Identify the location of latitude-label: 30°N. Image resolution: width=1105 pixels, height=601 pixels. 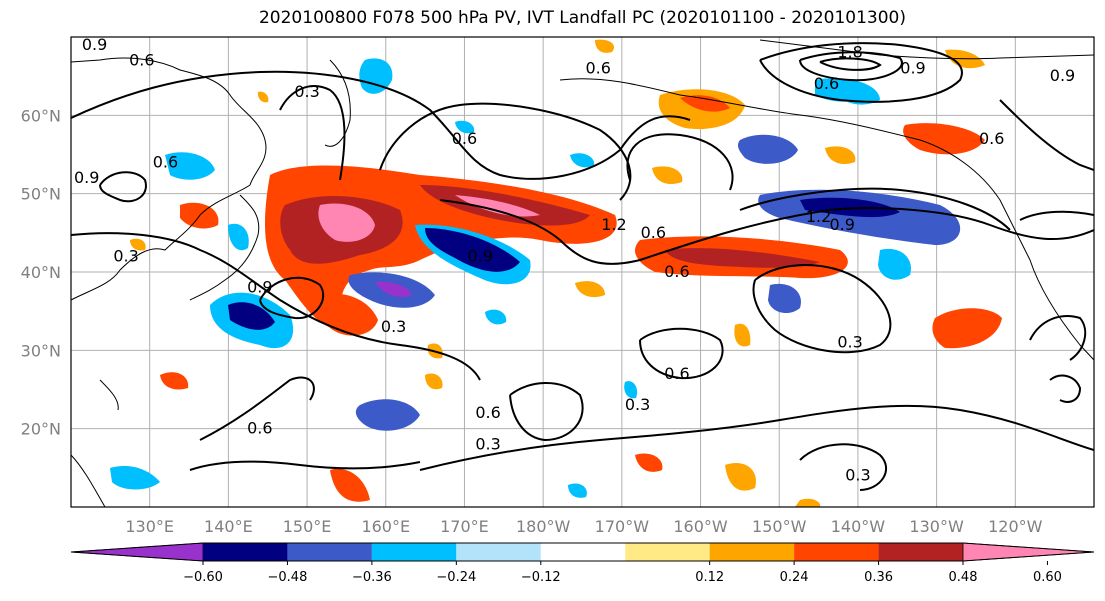
(41, 350).